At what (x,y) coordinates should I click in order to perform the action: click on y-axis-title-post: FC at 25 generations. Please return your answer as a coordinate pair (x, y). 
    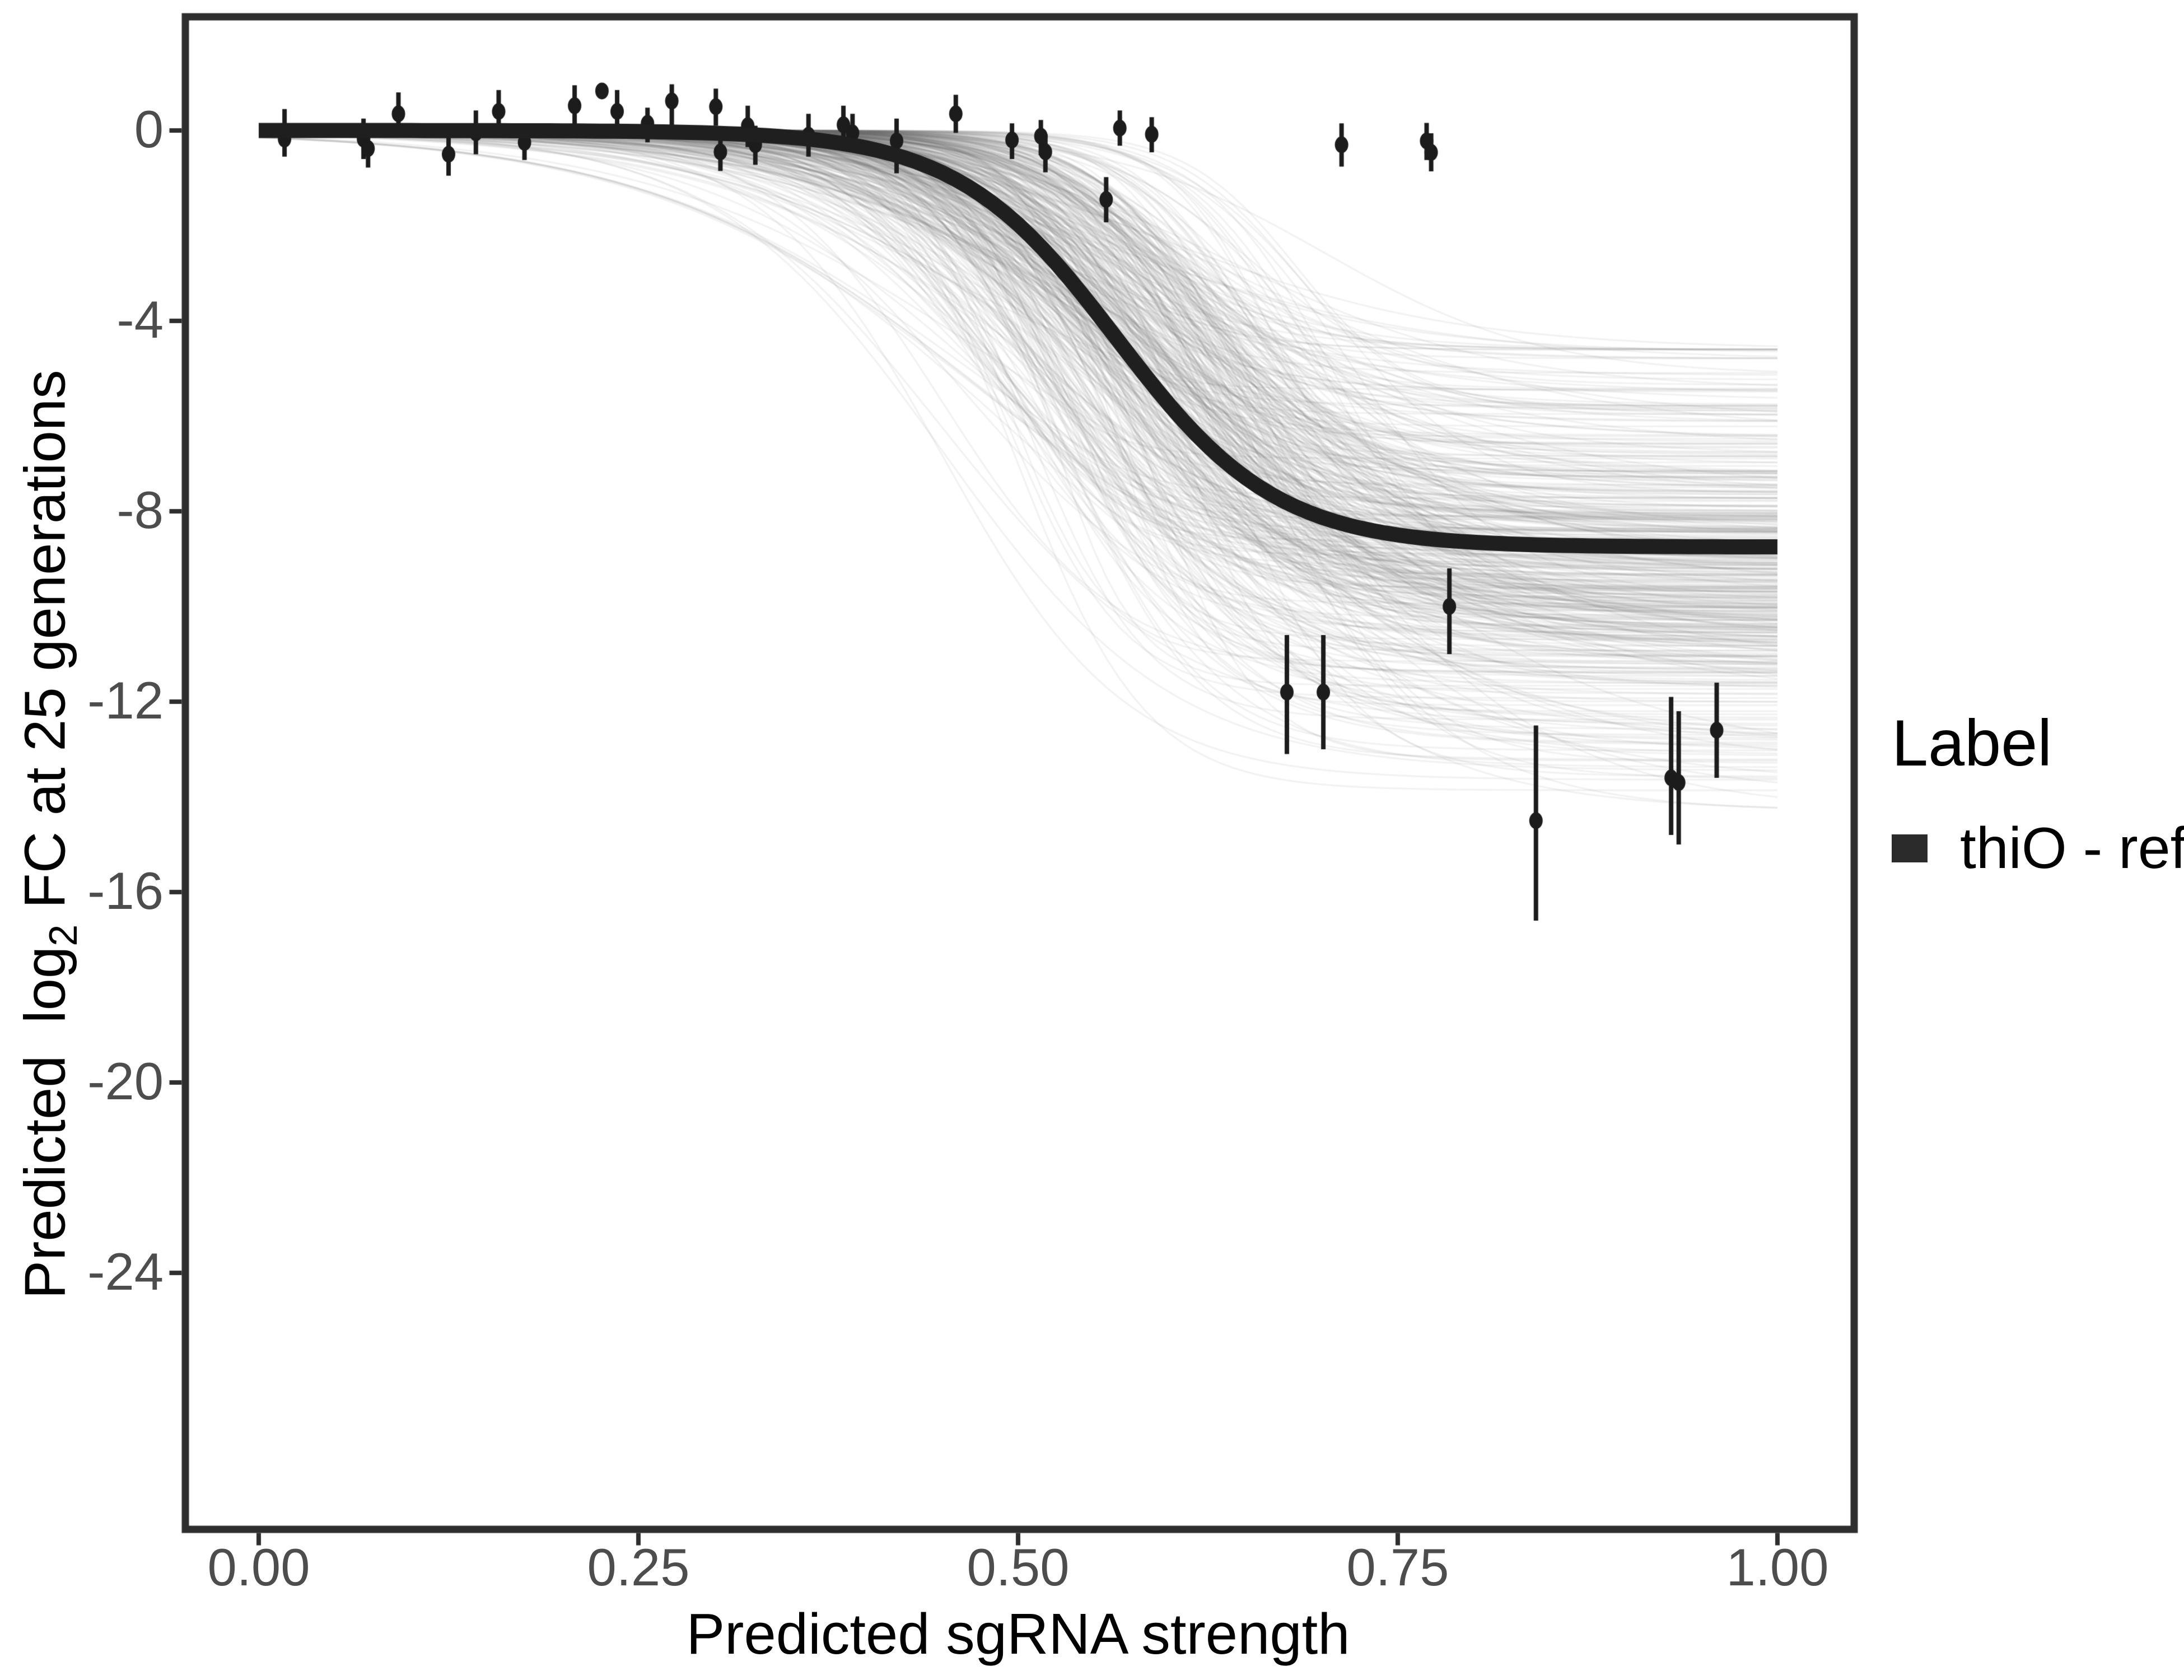
    Looking at the image, I should click on (45, 648).